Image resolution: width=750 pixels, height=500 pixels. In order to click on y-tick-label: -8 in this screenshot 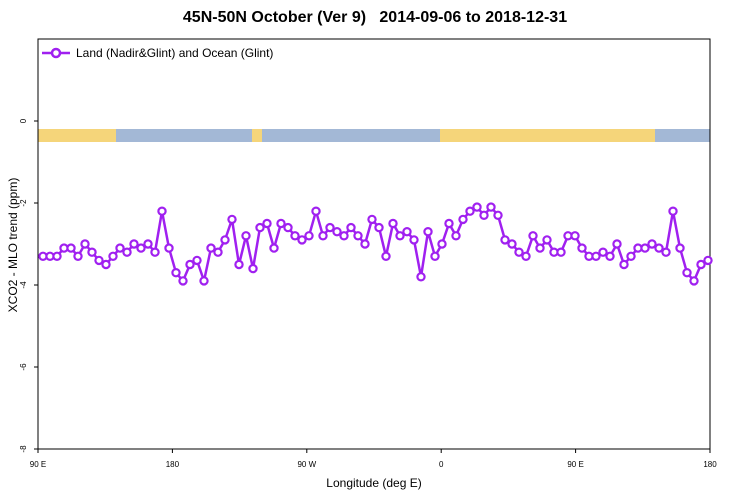, I will do `click(23, 449)`.